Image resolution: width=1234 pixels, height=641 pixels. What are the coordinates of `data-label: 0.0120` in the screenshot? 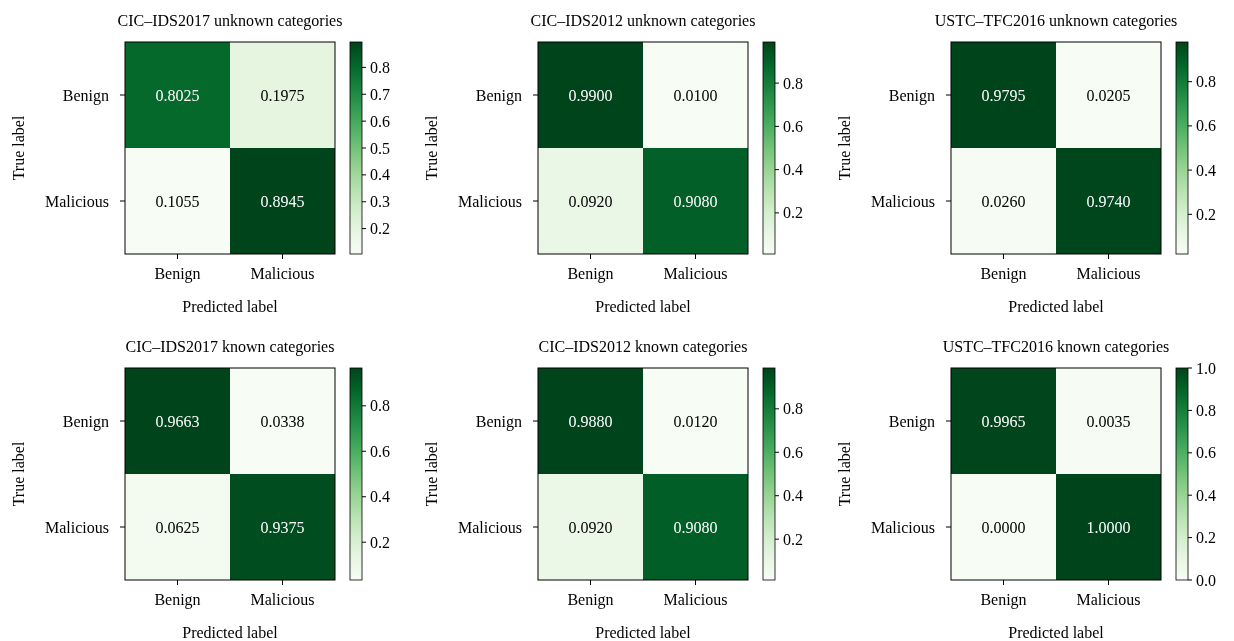 It's located at (695, 421).